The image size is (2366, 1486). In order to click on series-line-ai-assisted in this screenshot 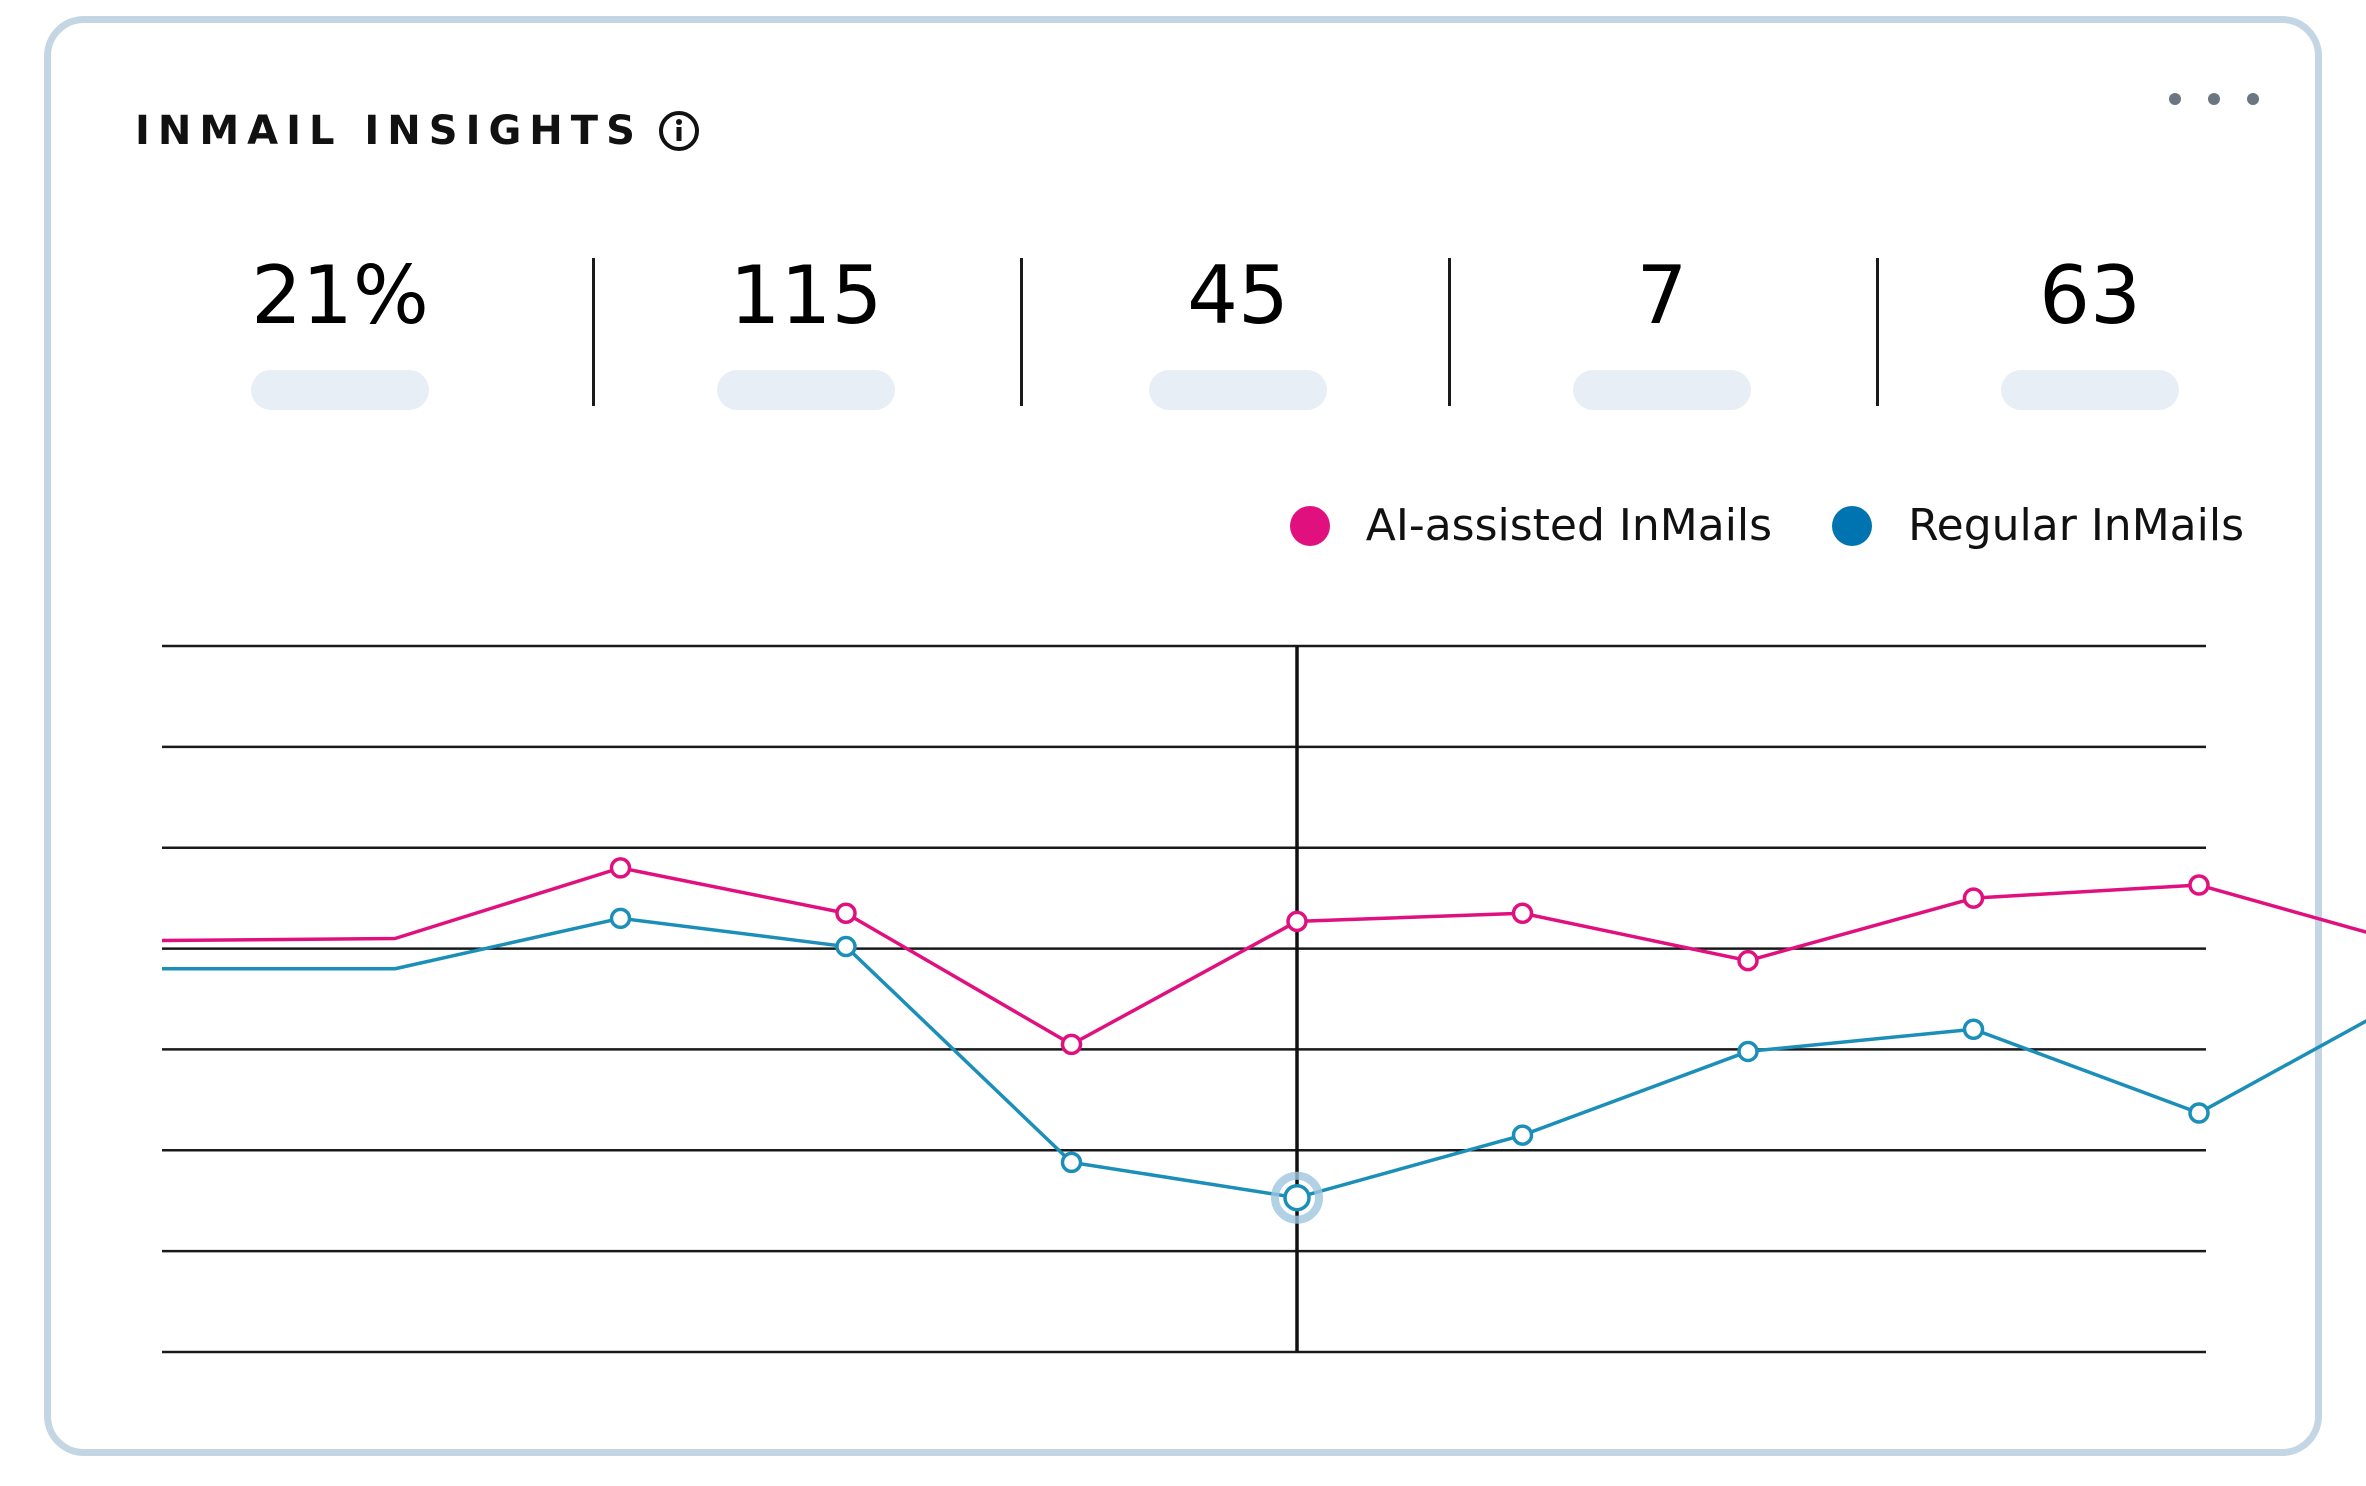, I will do `click(1263, 956)`.